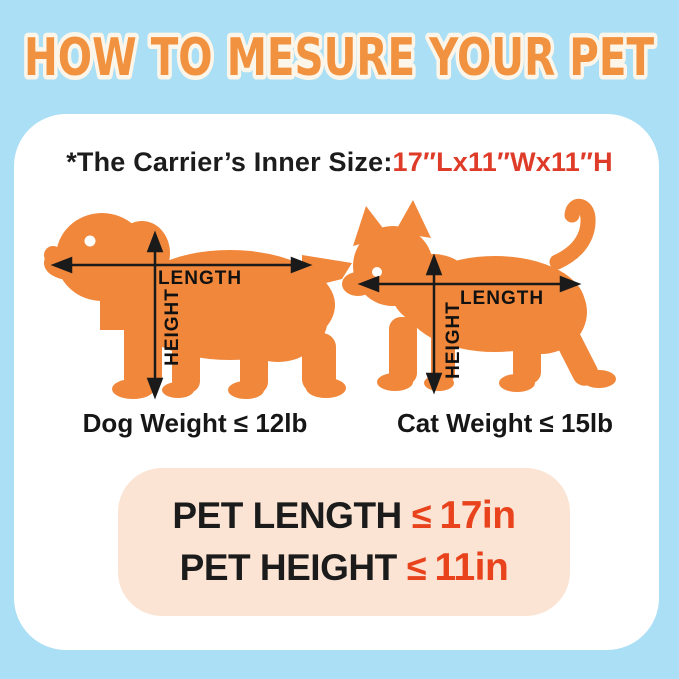  Describe the element at coordinates (172, 327) in the screenshot. I see `dog-height-label: HEIGHT` at that location.